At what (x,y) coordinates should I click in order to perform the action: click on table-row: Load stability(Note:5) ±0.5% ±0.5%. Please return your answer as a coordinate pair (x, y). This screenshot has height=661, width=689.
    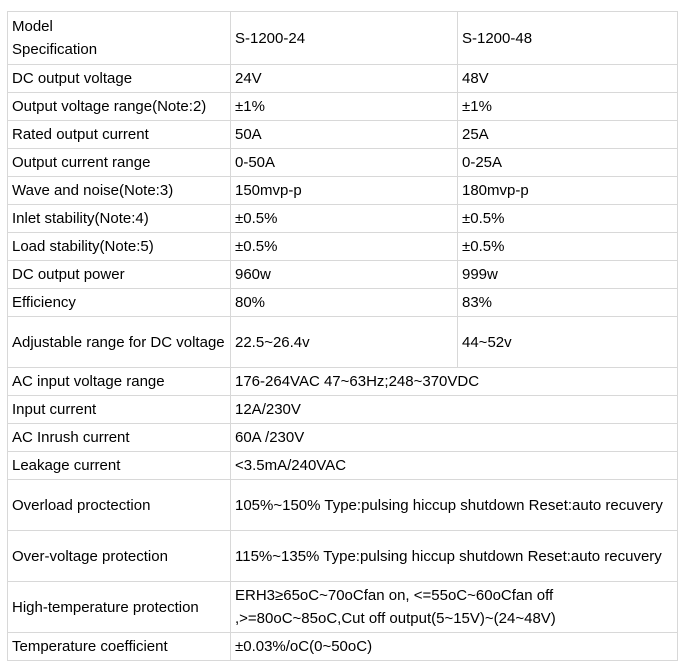
    Looking at the image, I should click on (342, 246).